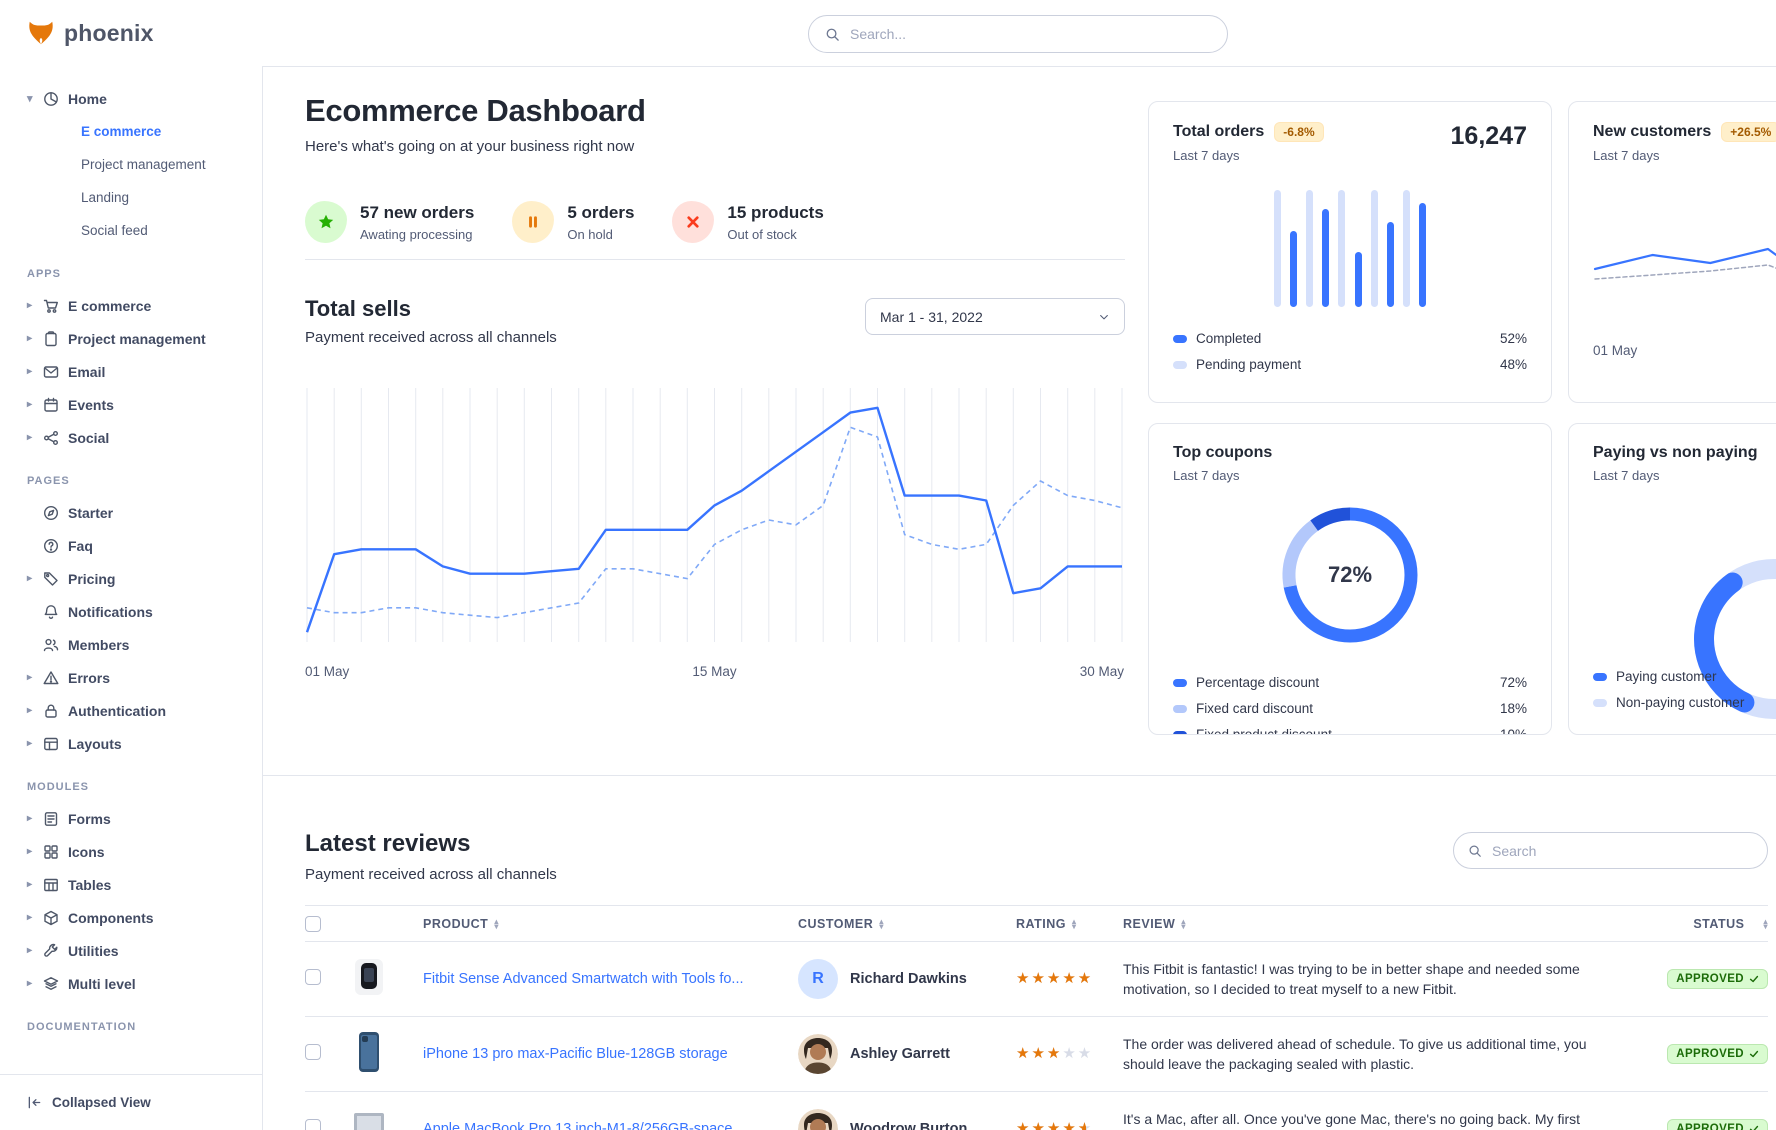  I want to click on sidebar-item-events: ▸ Events, so click(131, 404).